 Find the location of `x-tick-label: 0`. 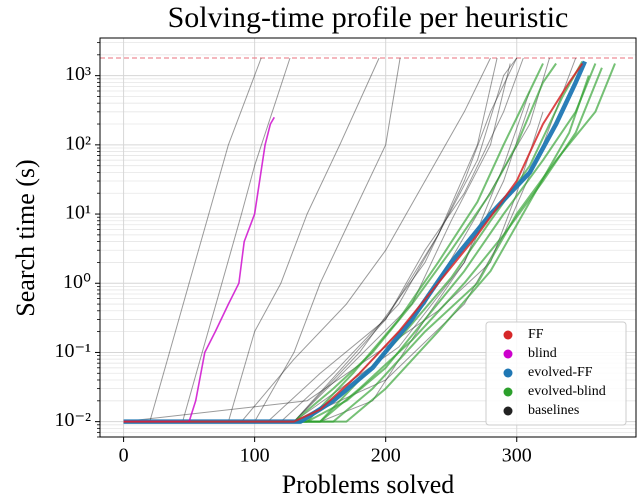

x-tick-label: 0 is located at coordinates (124, 456).